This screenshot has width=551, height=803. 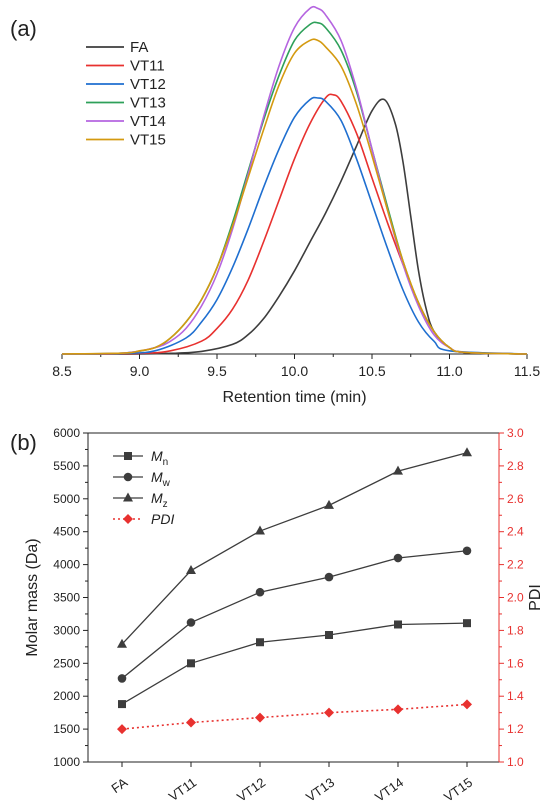 What do you see at coordinates (66, 630) in the screenshot?
I see `y-tick-label: 3000` at bounding box center [66, 630].